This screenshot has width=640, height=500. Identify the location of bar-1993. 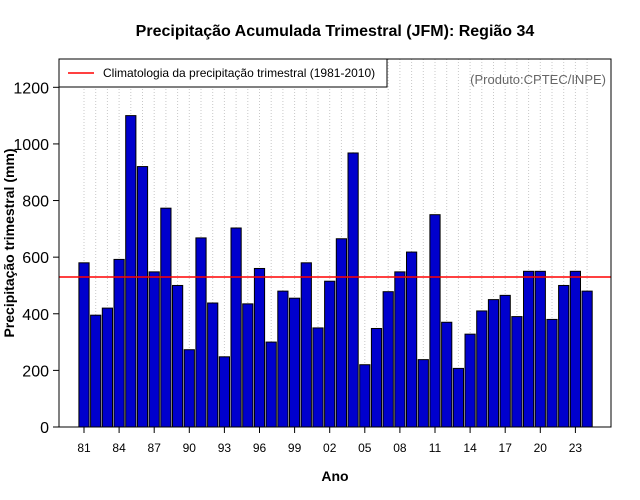
(224, 392).